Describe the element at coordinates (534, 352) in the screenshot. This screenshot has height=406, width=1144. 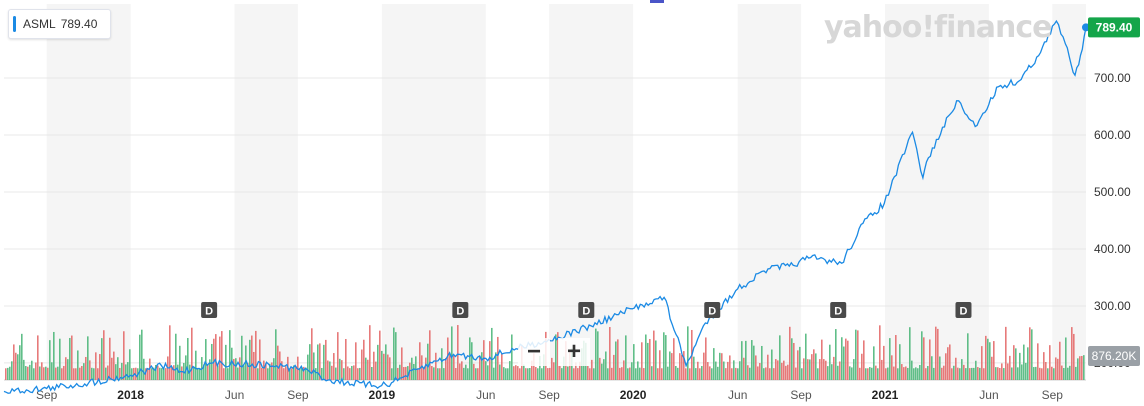
I see `zoom-out-button: −` at that location.